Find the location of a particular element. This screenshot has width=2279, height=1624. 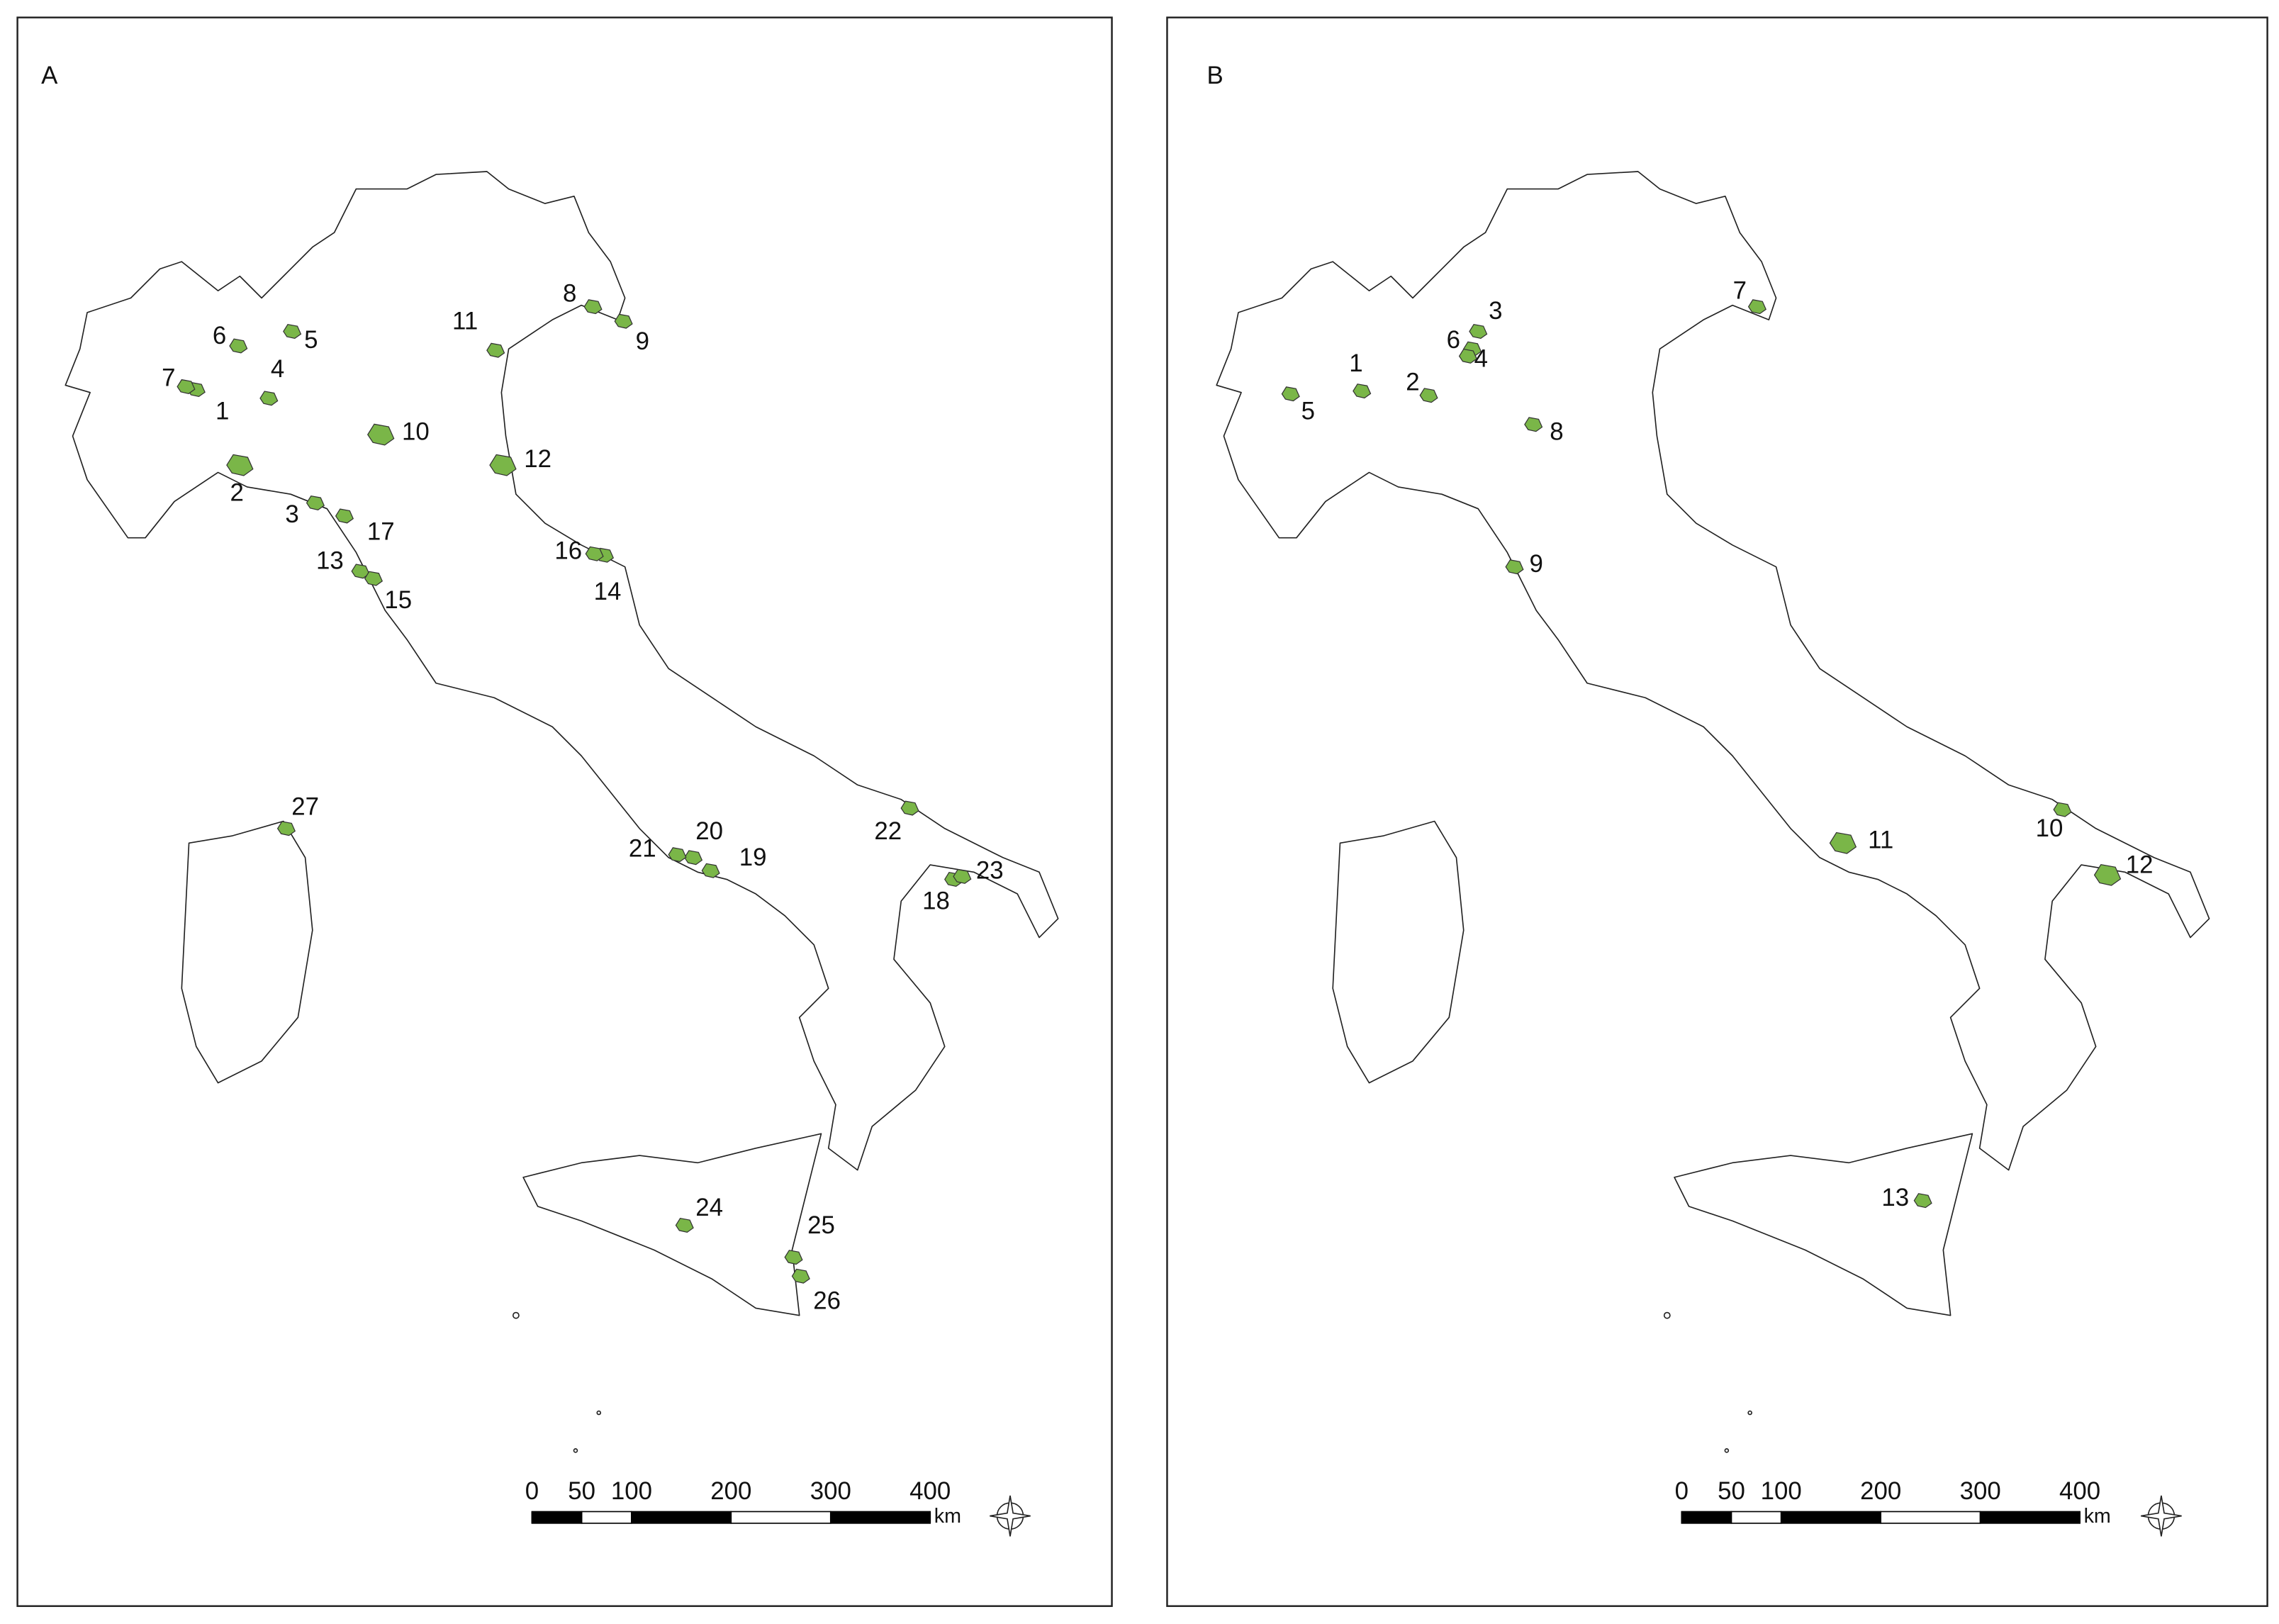

site-label: 21 is located at coordinates (642, 849).